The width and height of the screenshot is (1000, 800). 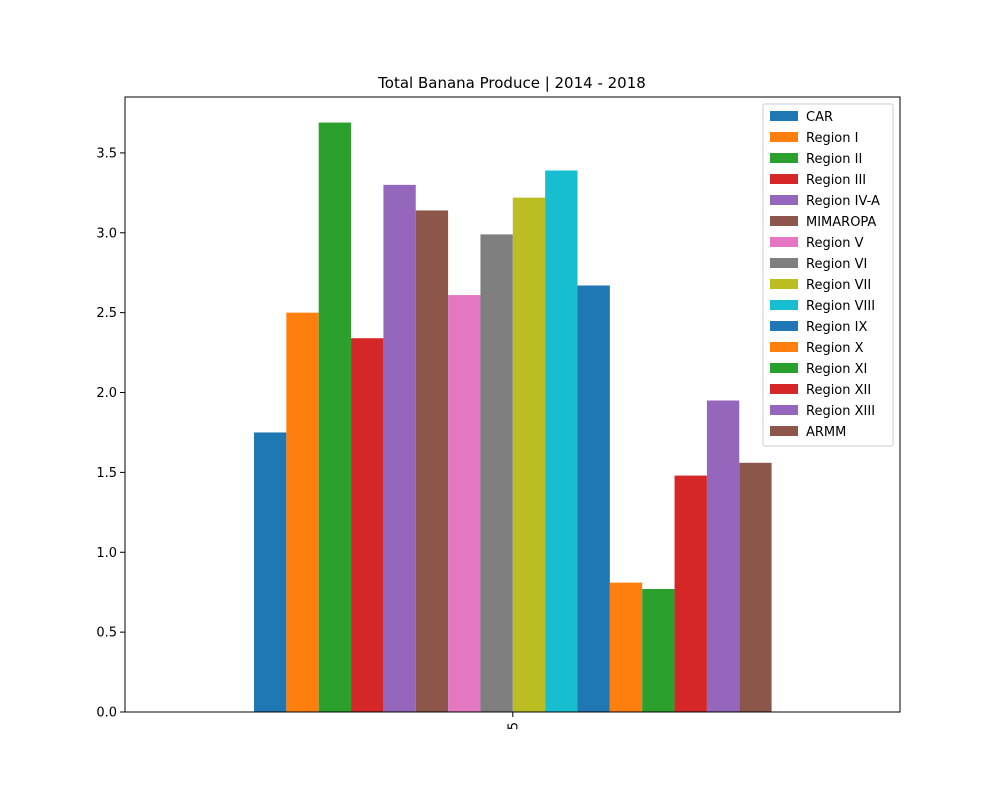 I want to click on legend-label: Region VIII, so click(x=840, y=306).